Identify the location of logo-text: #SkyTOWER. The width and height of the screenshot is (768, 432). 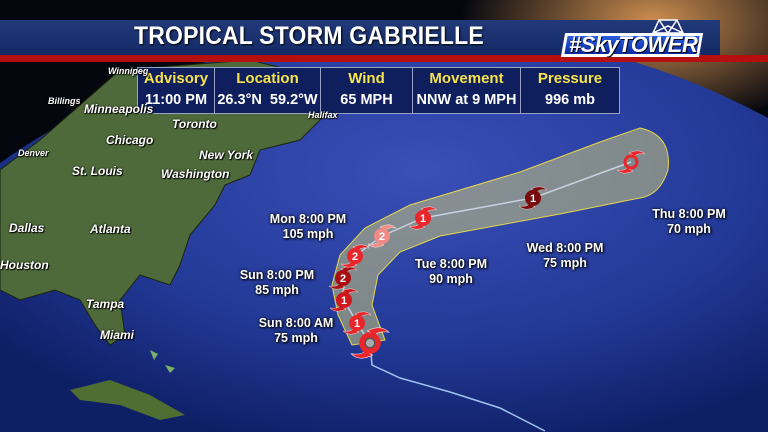
(633, 44).